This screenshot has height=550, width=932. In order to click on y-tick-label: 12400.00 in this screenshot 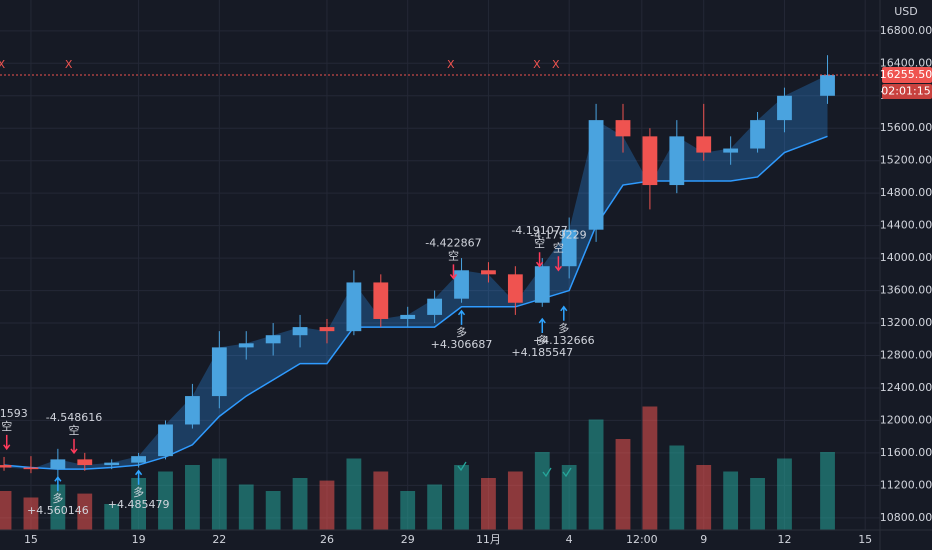, I will do `click(906, 387)`.